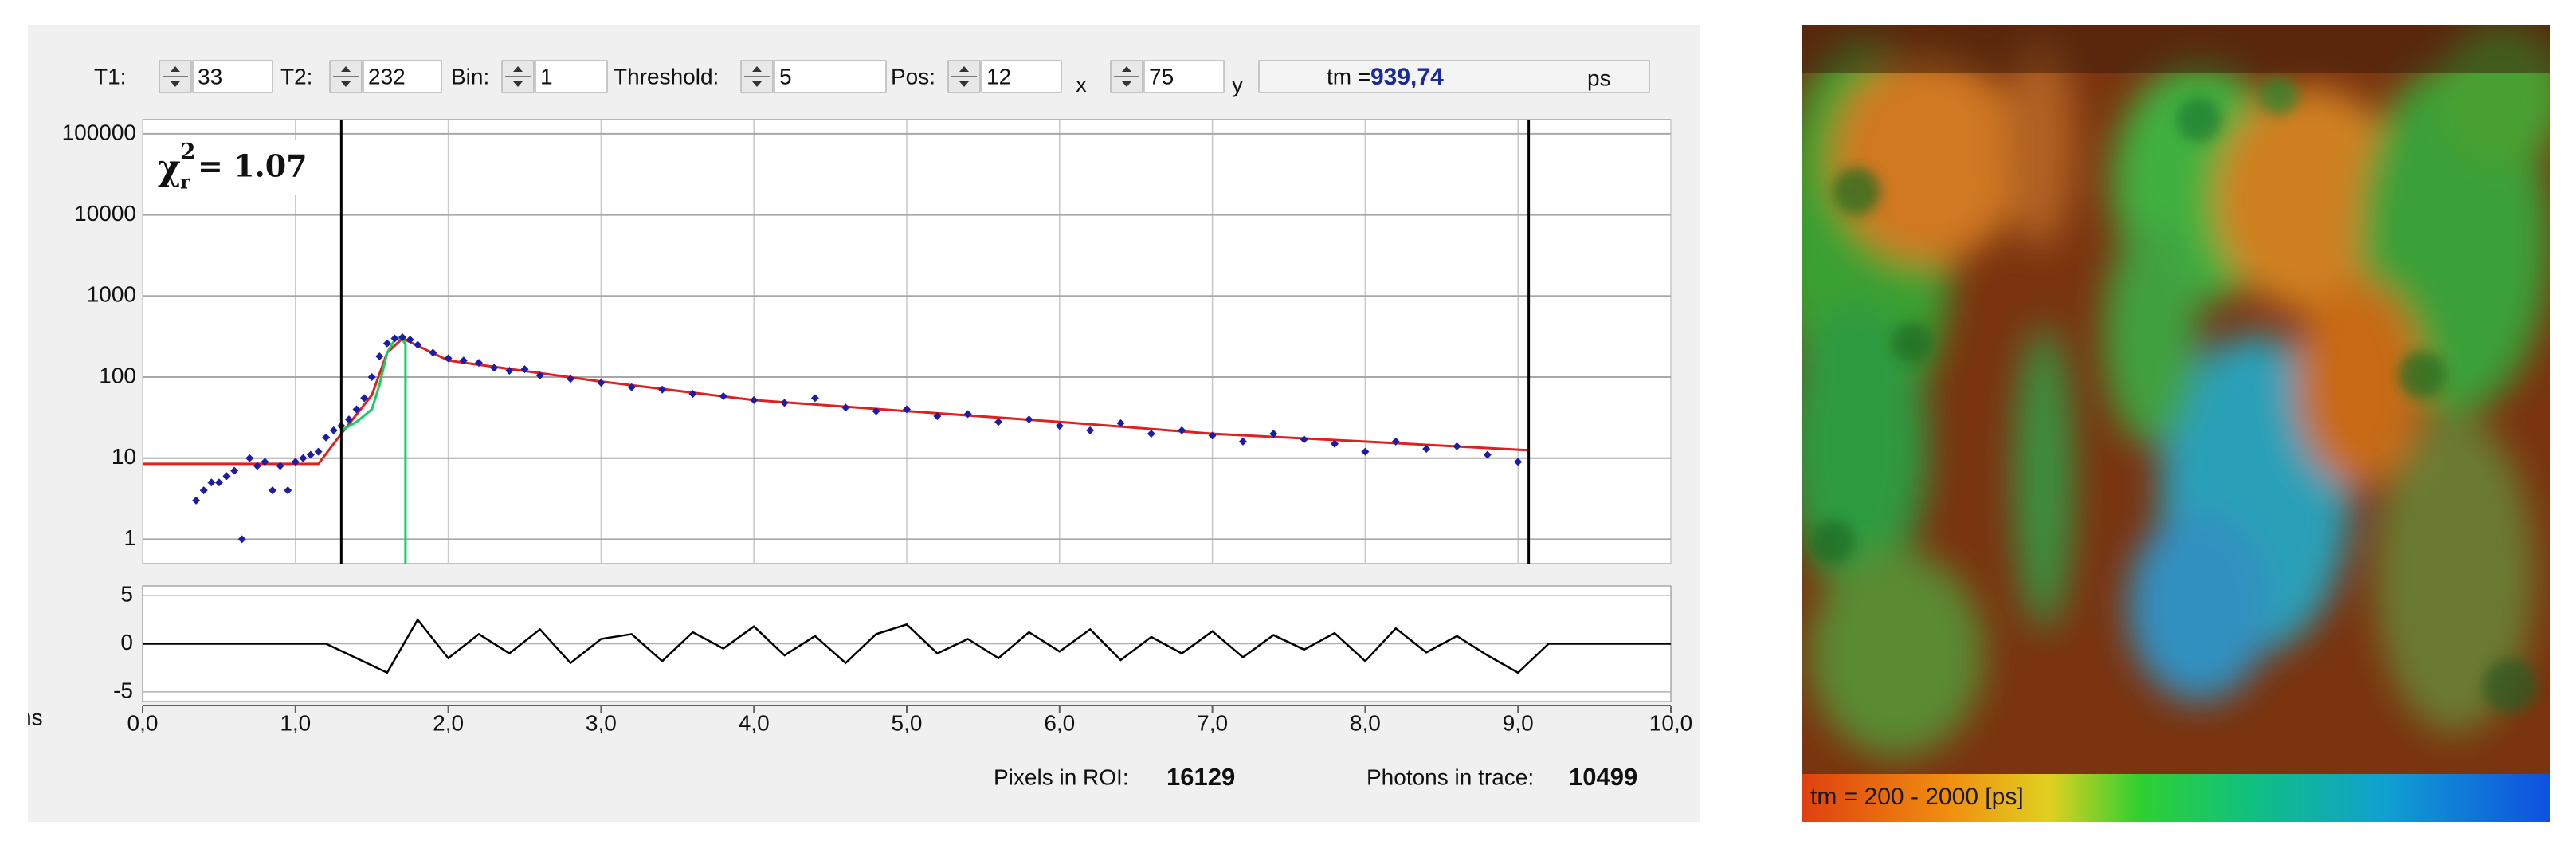 Image resolution: width=2576 pixels, height=853 pixels. What do you see at coordinates (754, 722) in the screenshot?
I see `x-tick-label: 4,0` at bounding box center [754, 722].